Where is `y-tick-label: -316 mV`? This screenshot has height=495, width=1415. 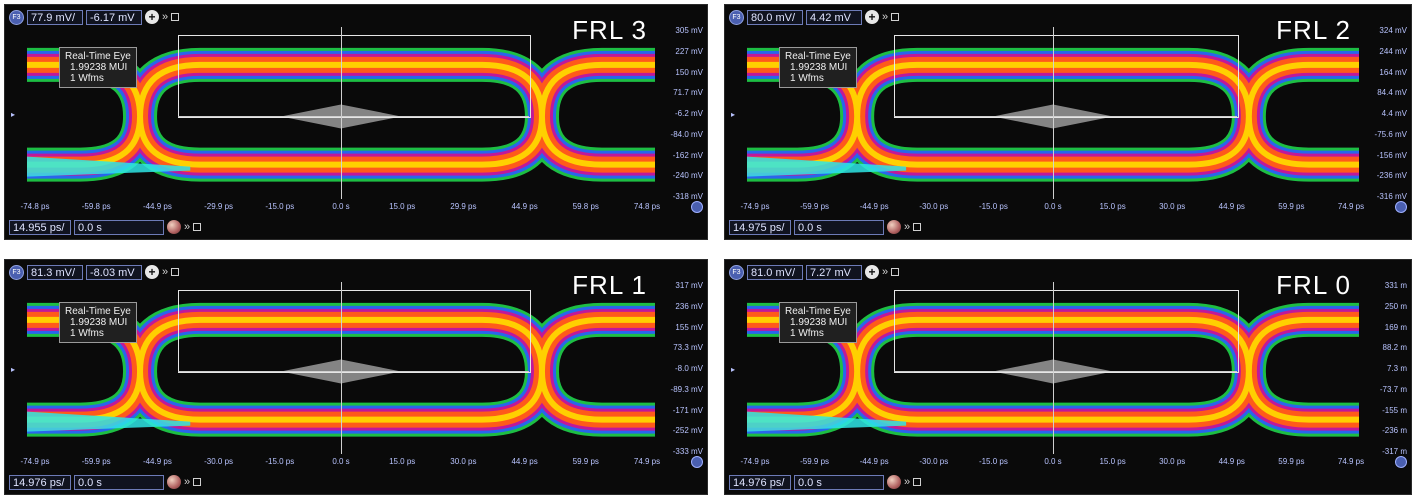
y-tick-label: -316 mV is located at coordinates (1391, 196).